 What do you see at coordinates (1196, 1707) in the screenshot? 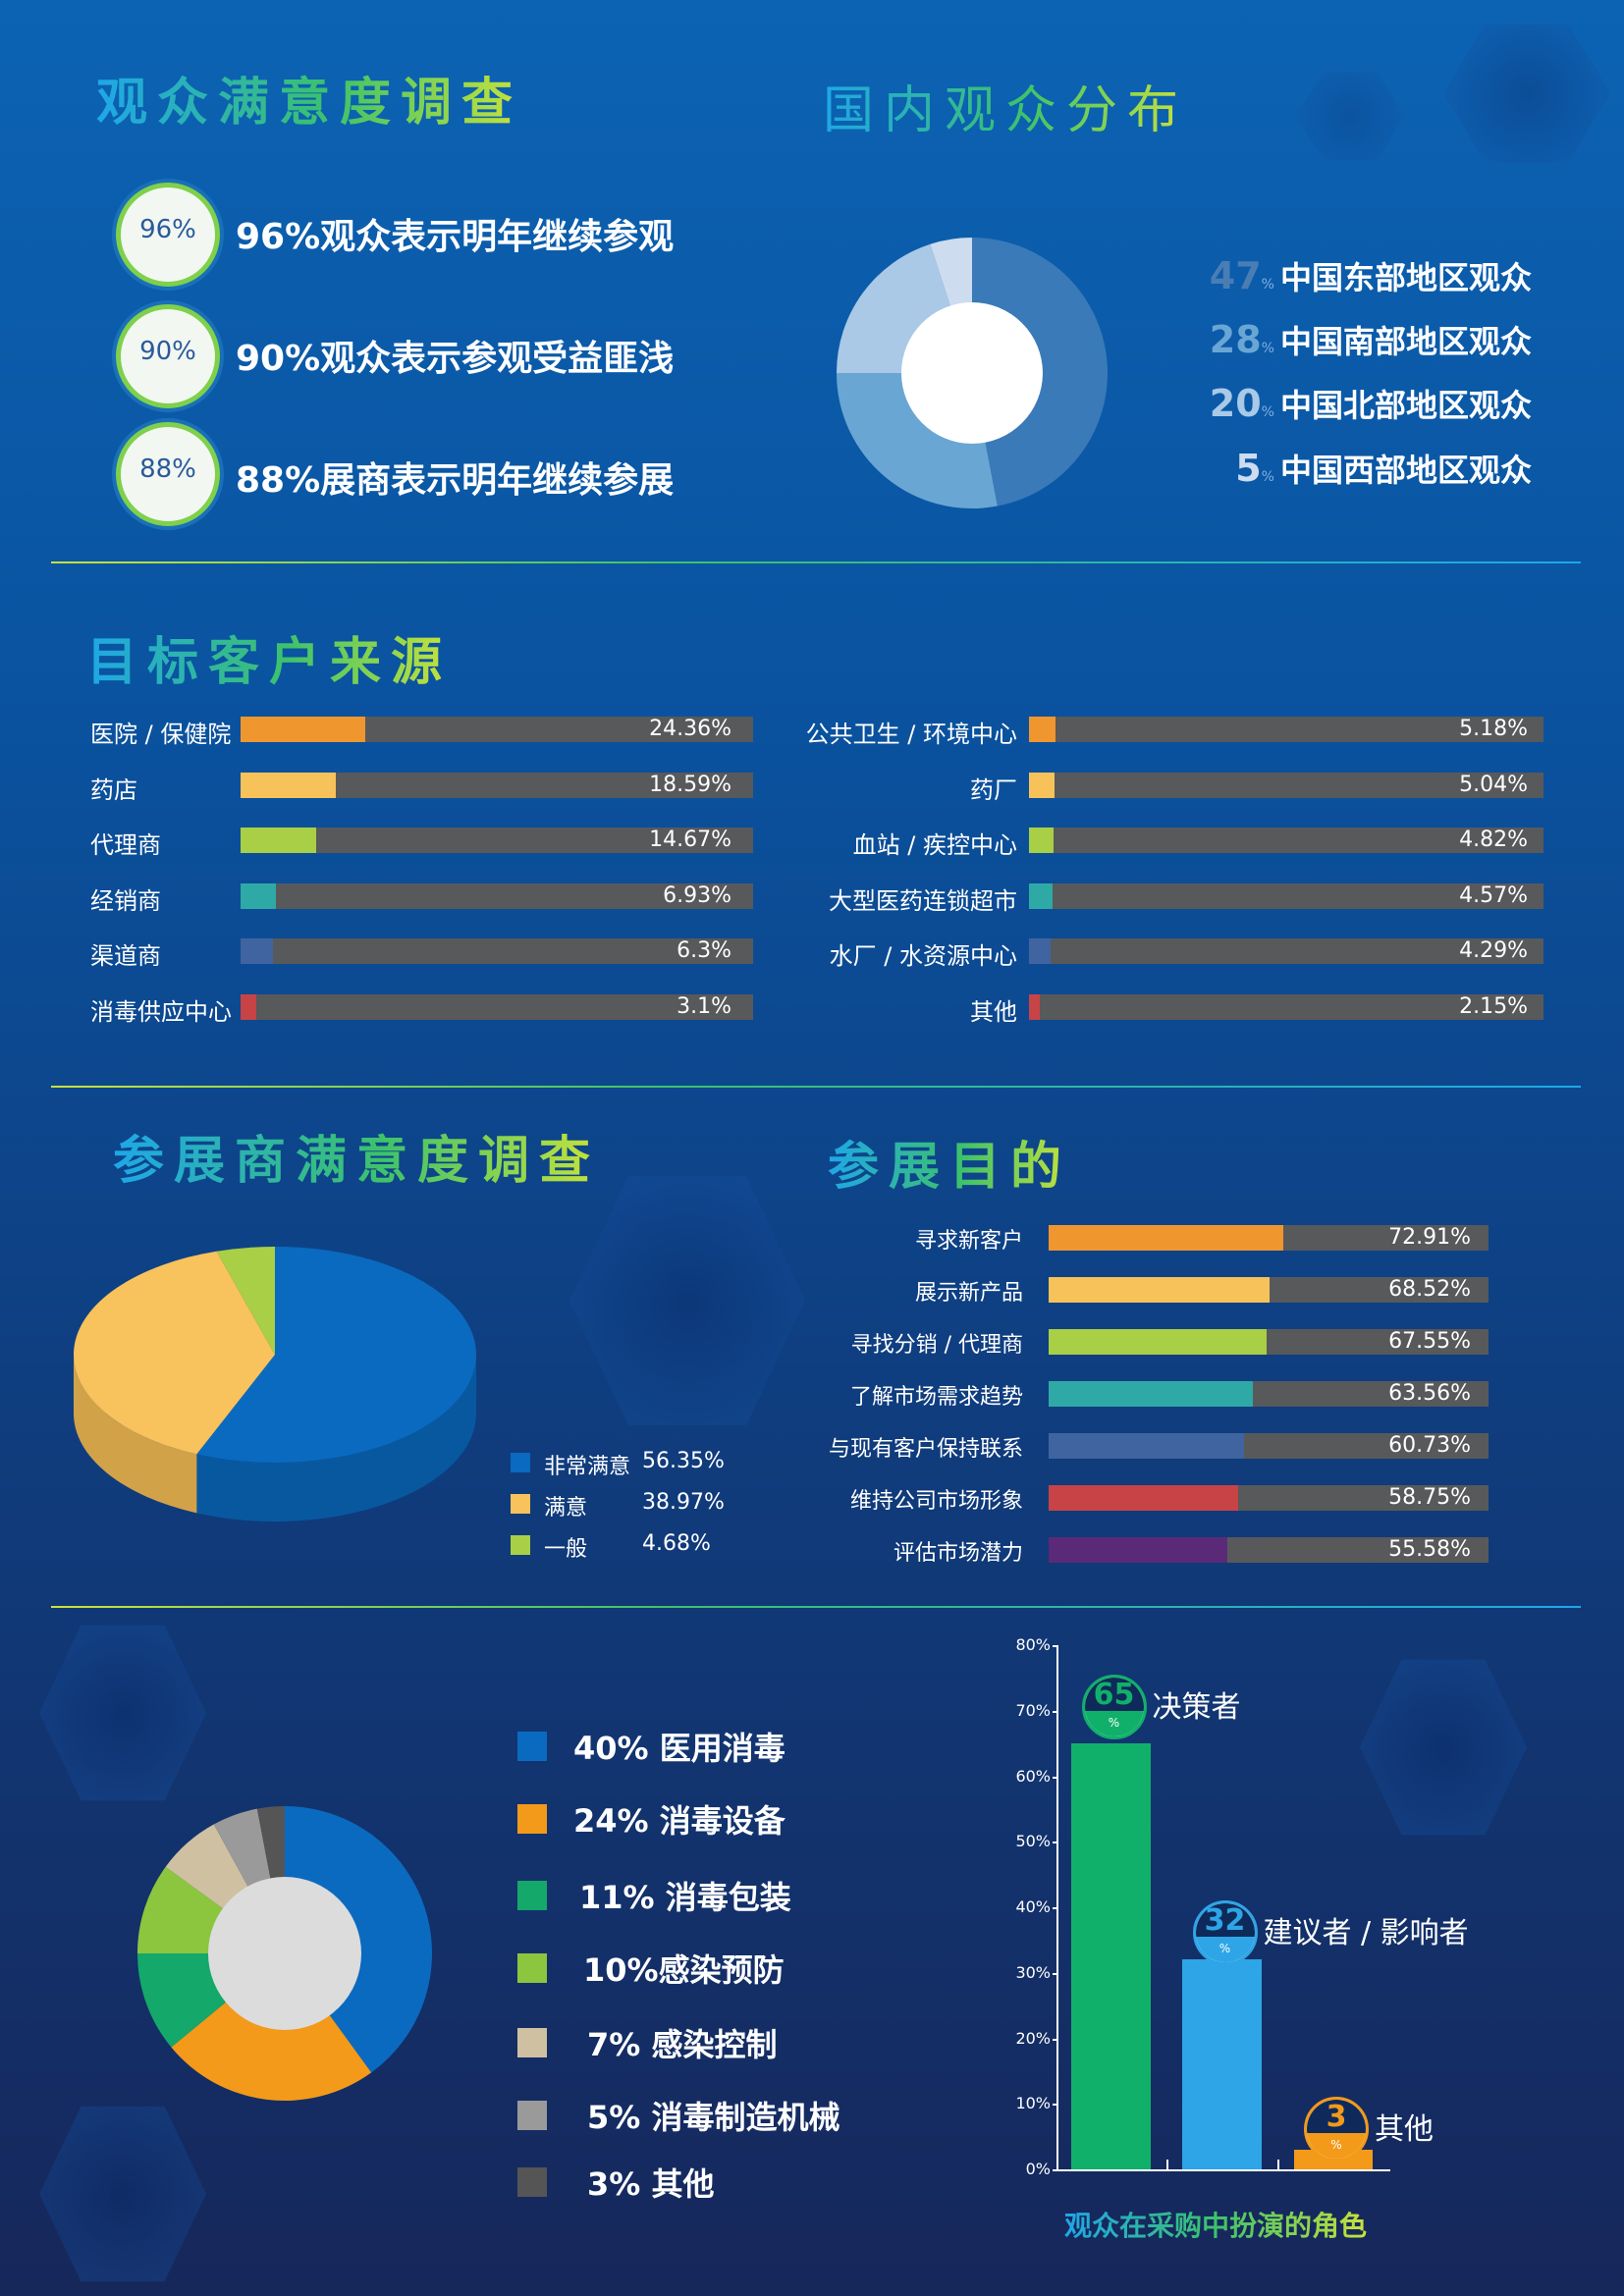
I see `role-label: 决策者` at bounding box center [1196, 1707].